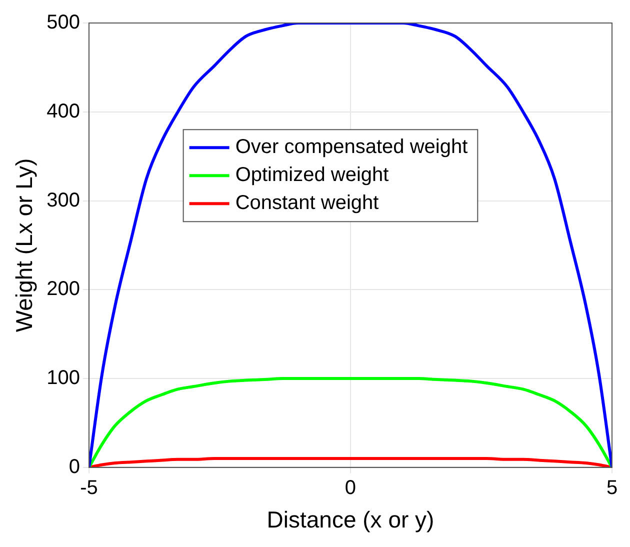  I want to click on legend-label: Optimized weight, so click(312, 175).